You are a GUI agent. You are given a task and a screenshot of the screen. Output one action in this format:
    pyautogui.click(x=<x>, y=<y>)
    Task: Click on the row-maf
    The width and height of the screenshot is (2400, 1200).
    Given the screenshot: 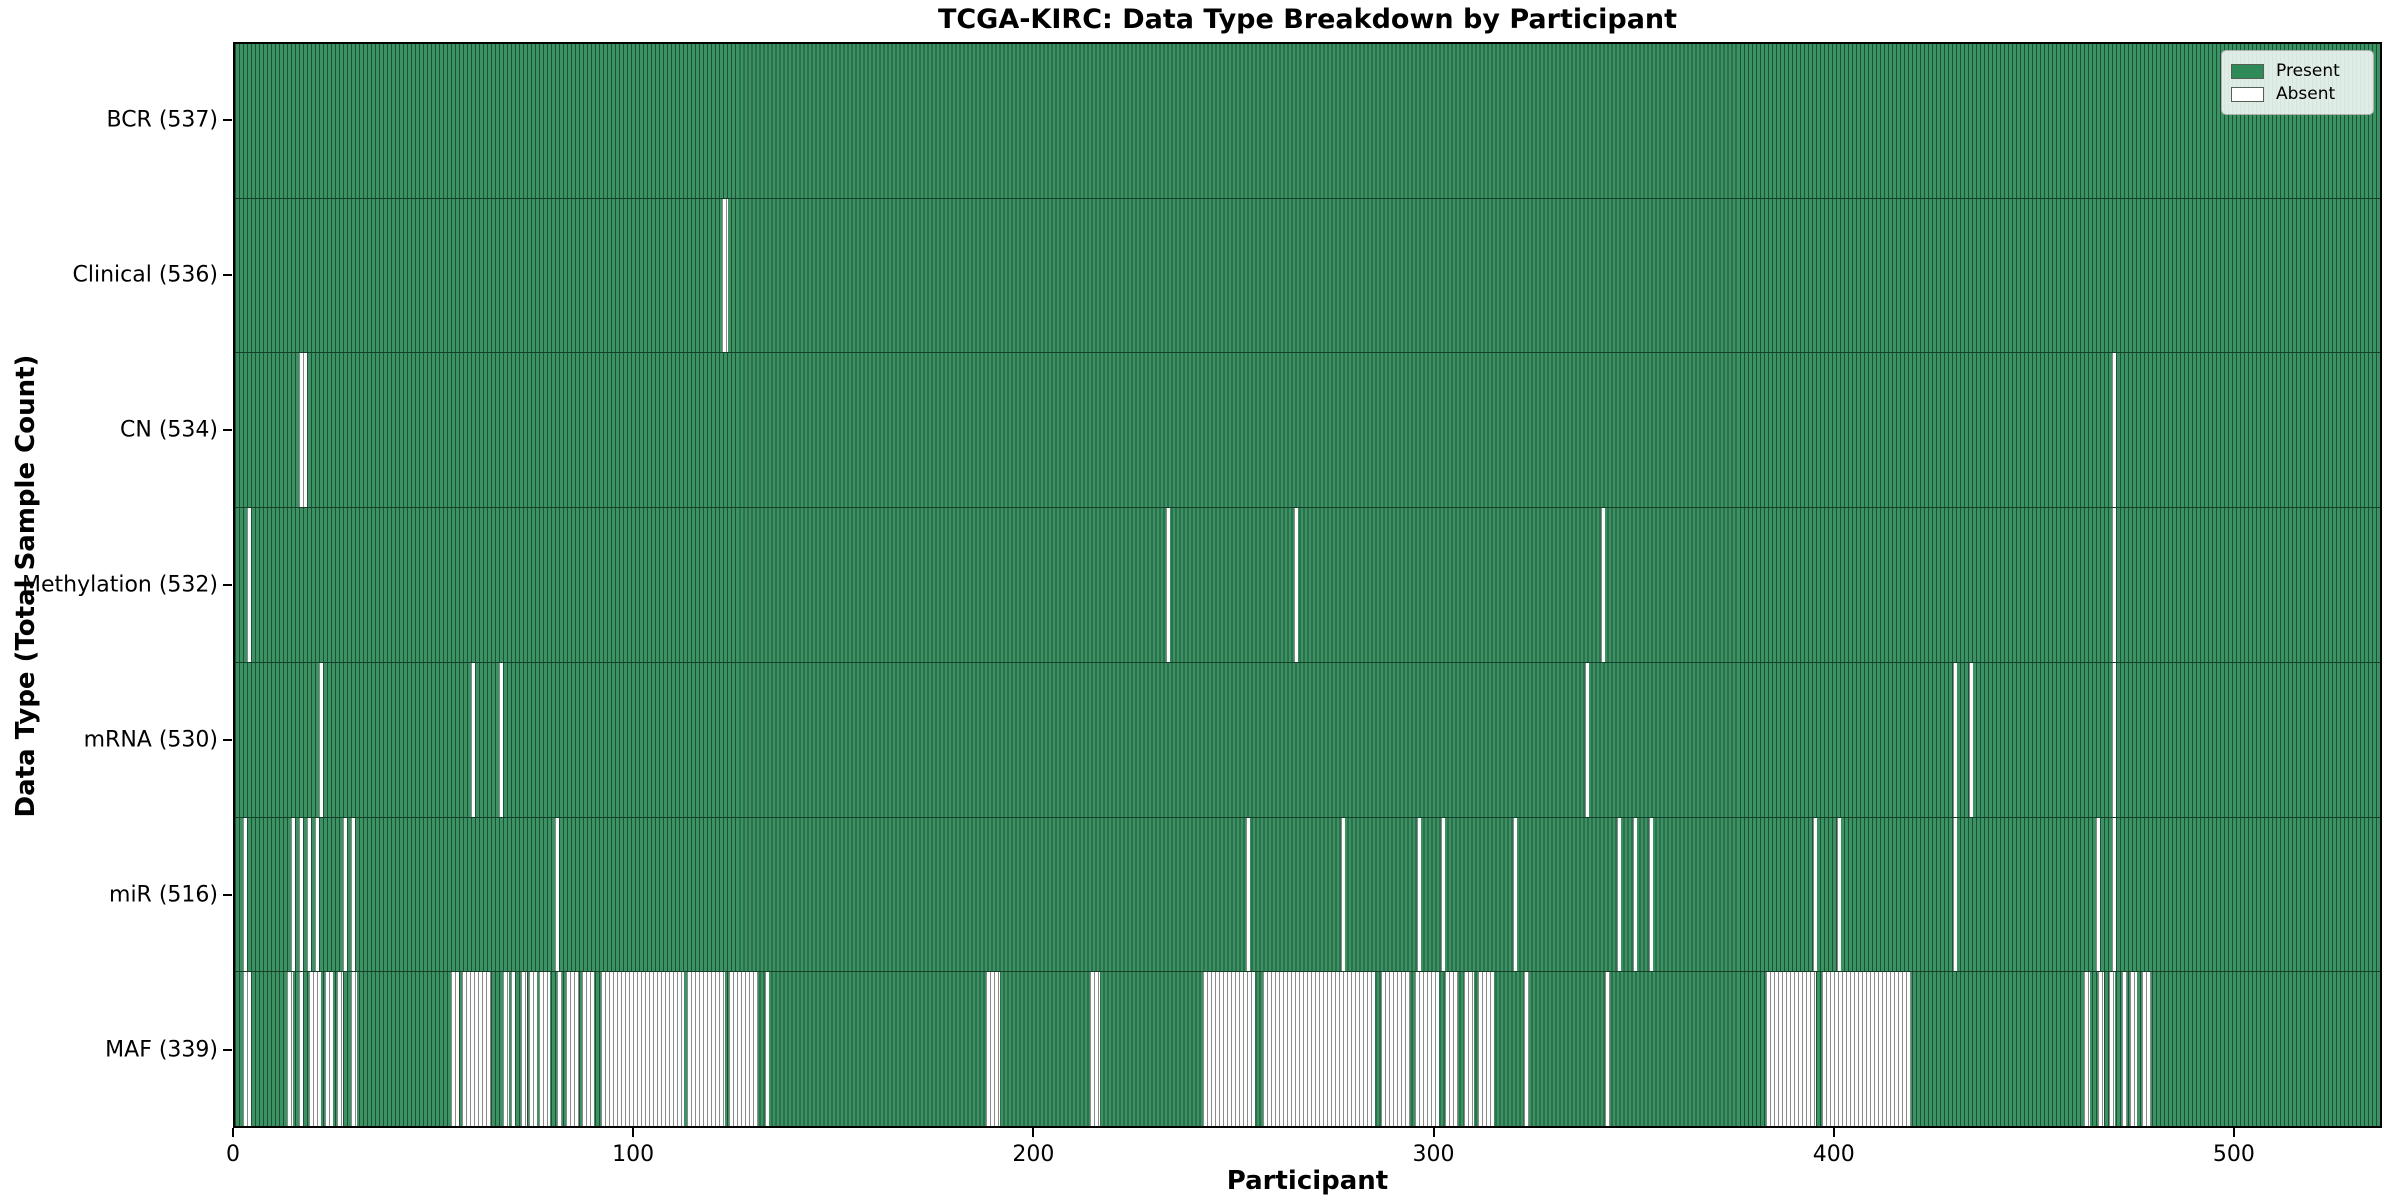 What is the action you would take?
    pyautogui.click(x=1307, y=1049)
    